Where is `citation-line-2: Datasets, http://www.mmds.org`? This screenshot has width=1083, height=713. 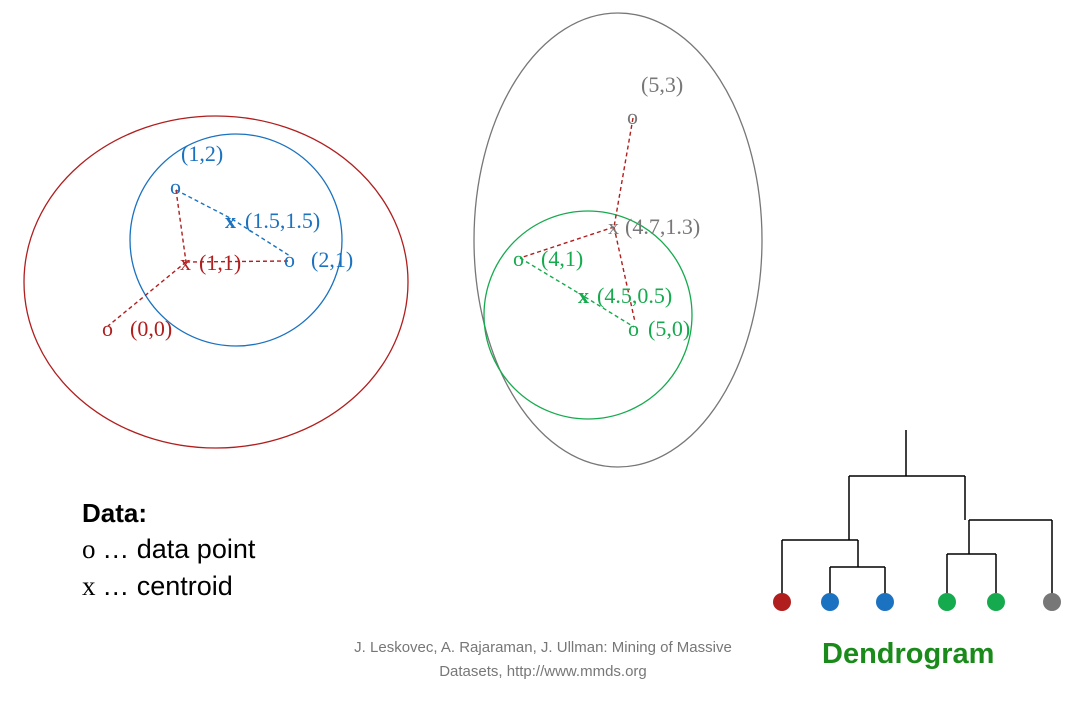 citation-line-2: Datasets, http://www.mmds.org is located at coordinates (543, 671).